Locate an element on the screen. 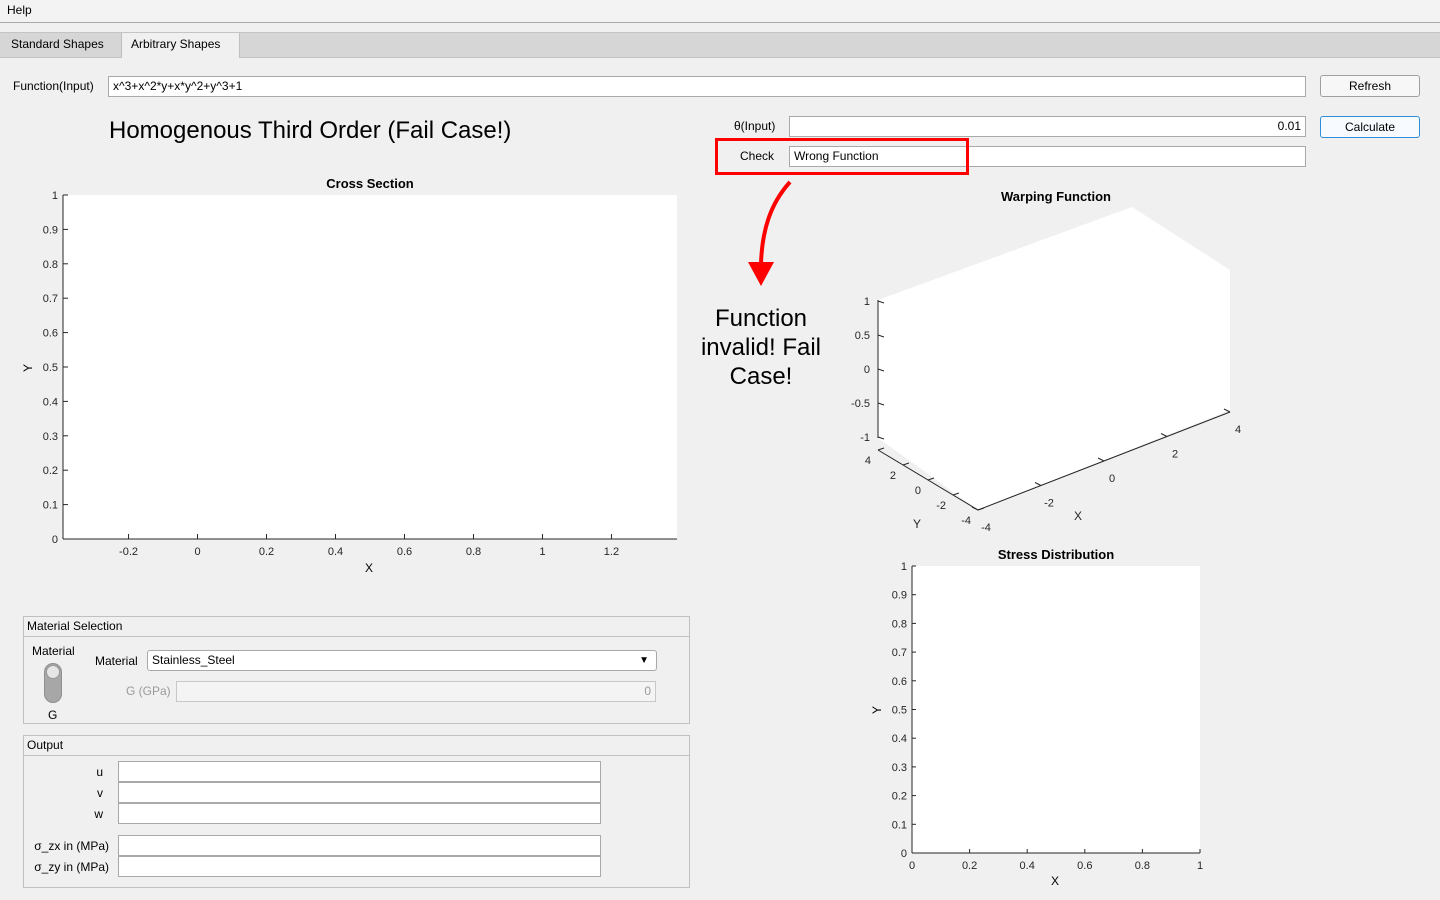  cross-section-xtick-label: 0.4 is located at coordinates (335, 552).